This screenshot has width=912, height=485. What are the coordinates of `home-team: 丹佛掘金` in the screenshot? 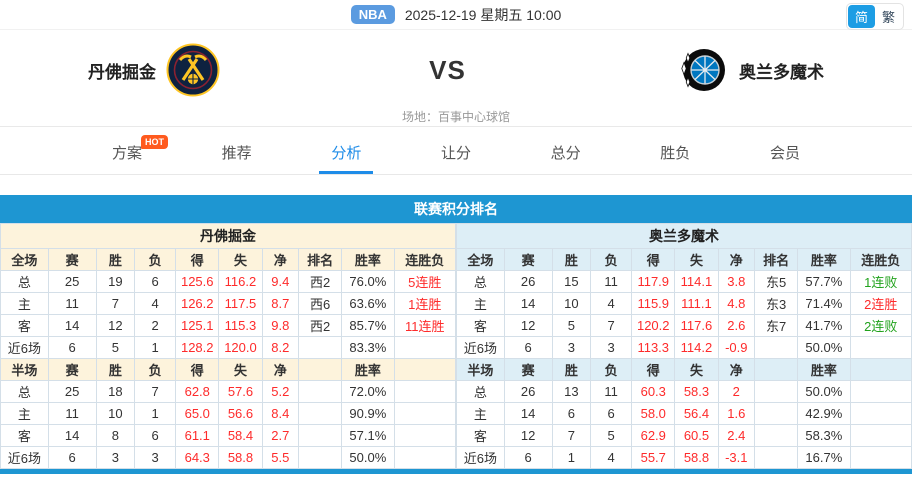 It's located at (154, 70).